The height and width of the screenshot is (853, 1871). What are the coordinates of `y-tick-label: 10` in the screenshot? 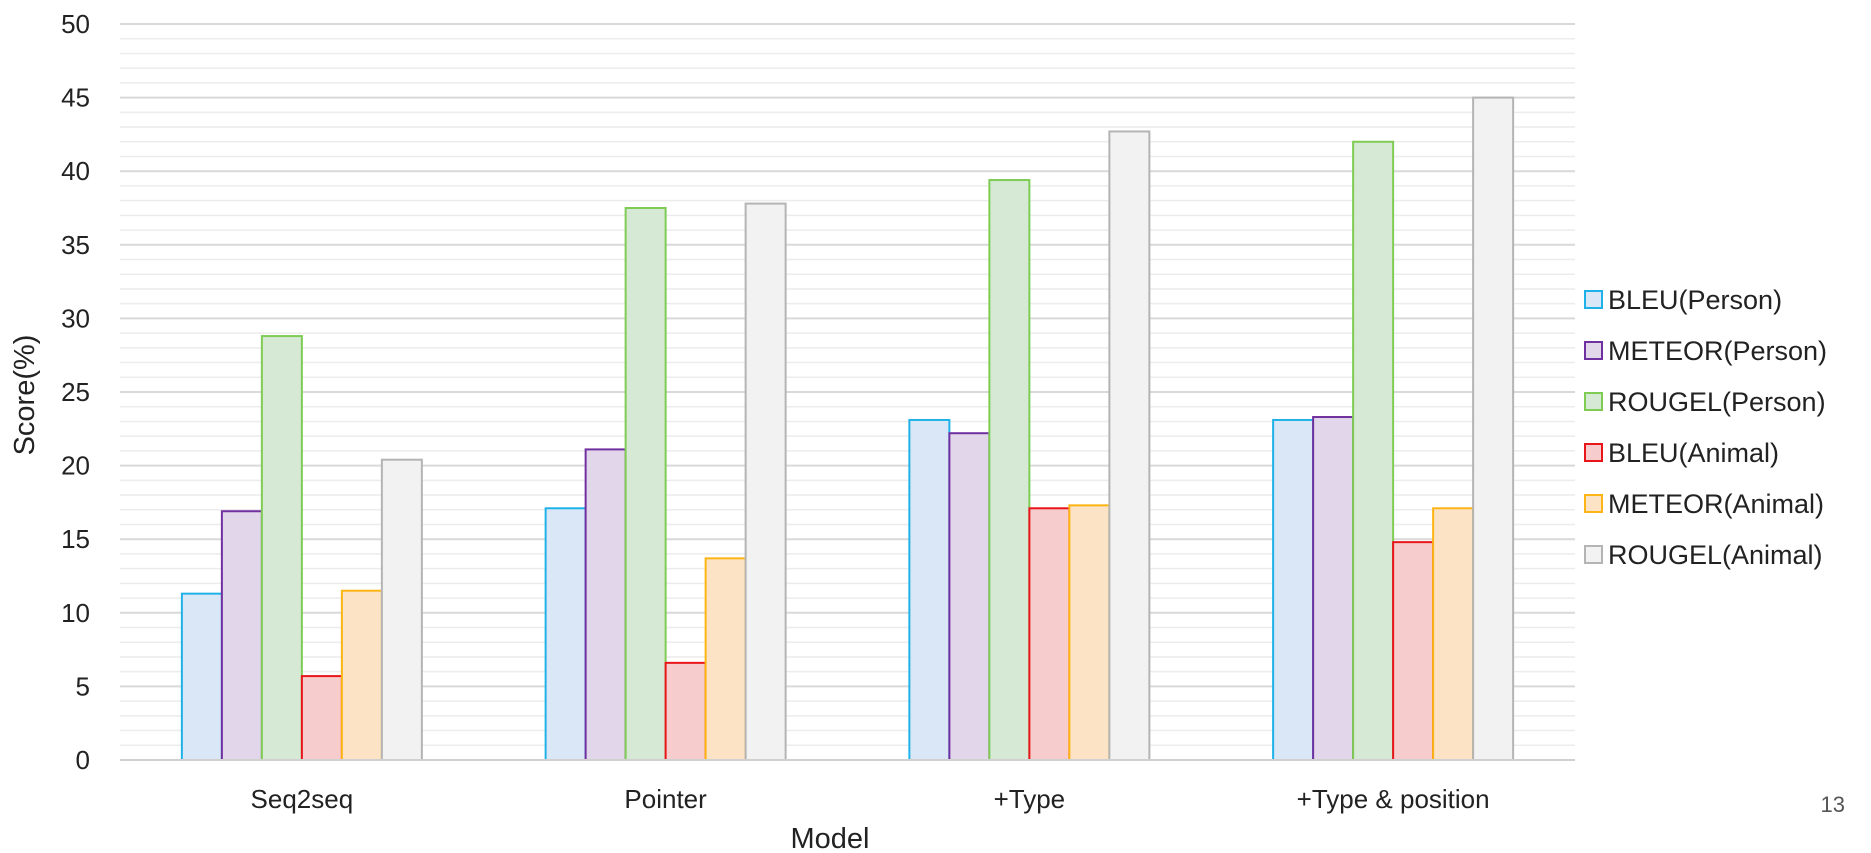 It's located at (75, 613).